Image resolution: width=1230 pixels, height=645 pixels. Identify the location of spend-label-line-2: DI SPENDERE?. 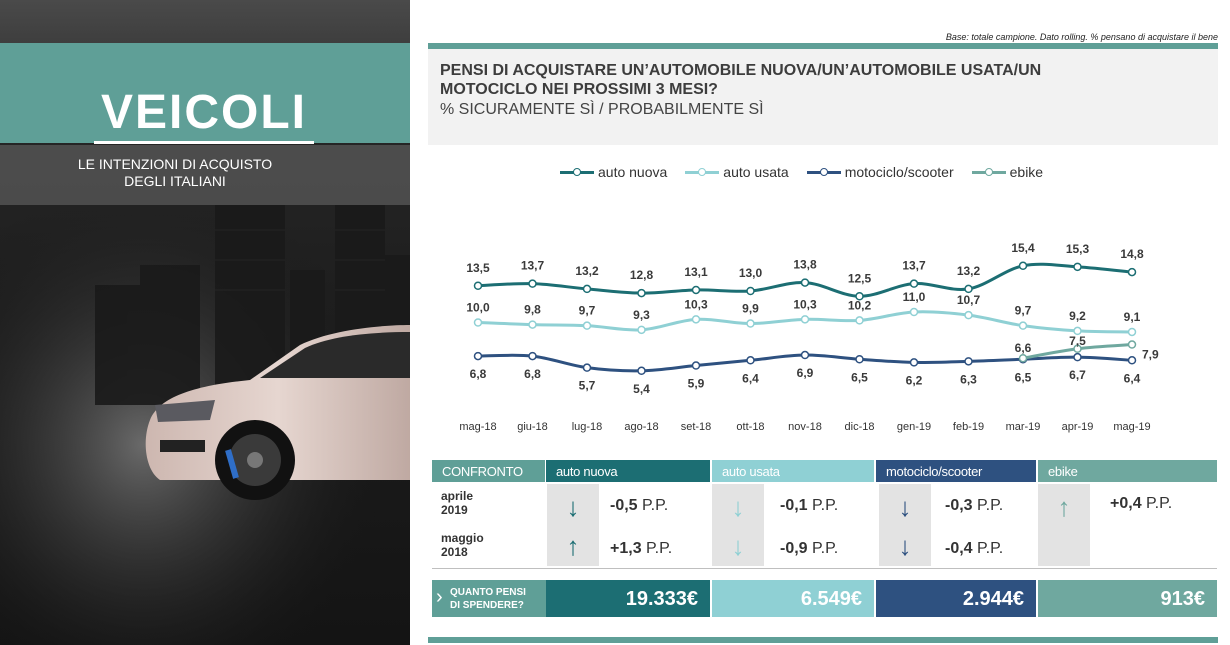
(487, 605).